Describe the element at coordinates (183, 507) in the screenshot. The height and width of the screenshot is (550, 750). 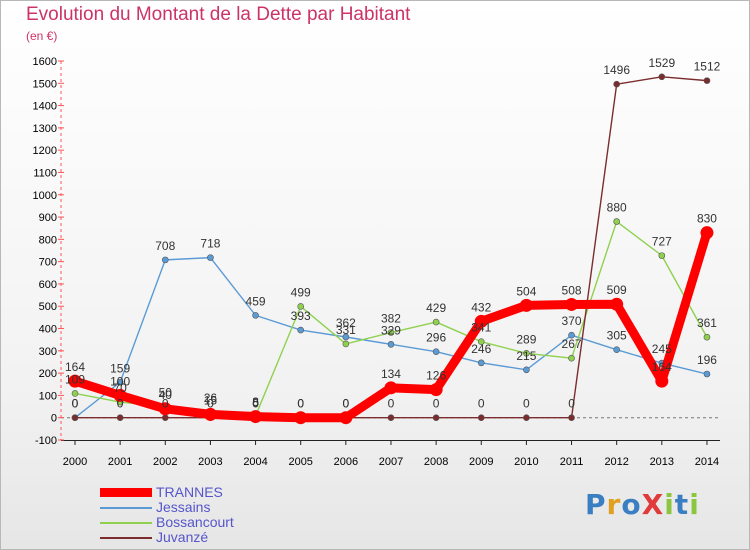
I see `legend-label: Jessains` at that location.